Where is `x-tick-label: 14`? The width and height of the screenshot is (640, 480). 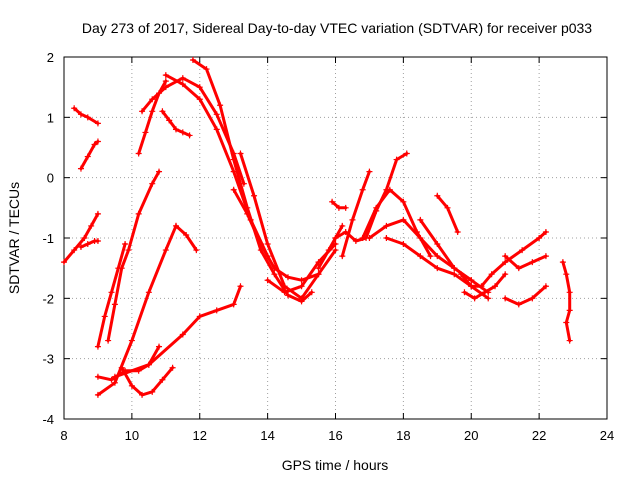 x-tick-label: 14 is located at coordinates (267, 435).